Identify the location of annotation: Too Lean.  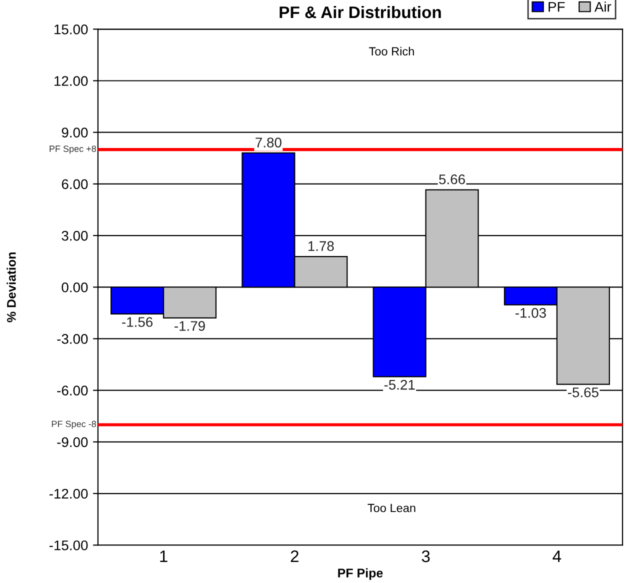
(392, 508).